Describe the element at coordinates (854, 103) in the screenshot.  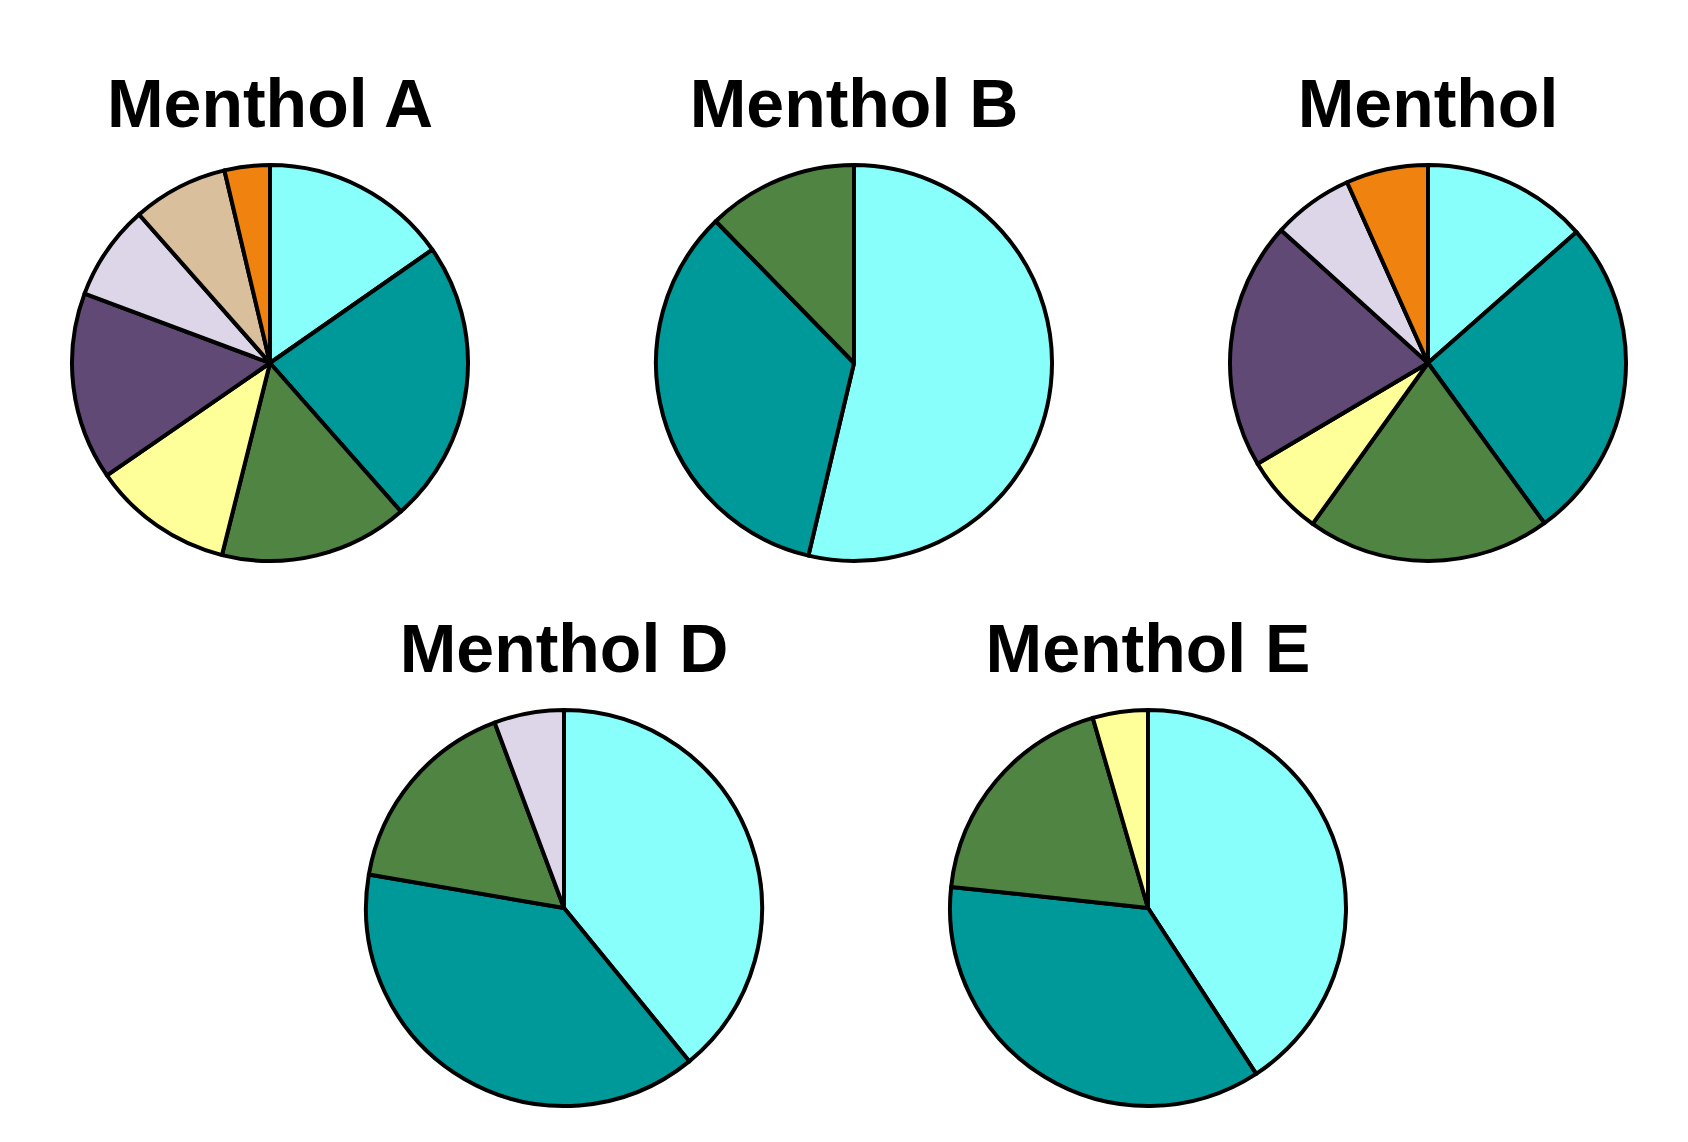
I see `chart-title: Menthol B` at that location.